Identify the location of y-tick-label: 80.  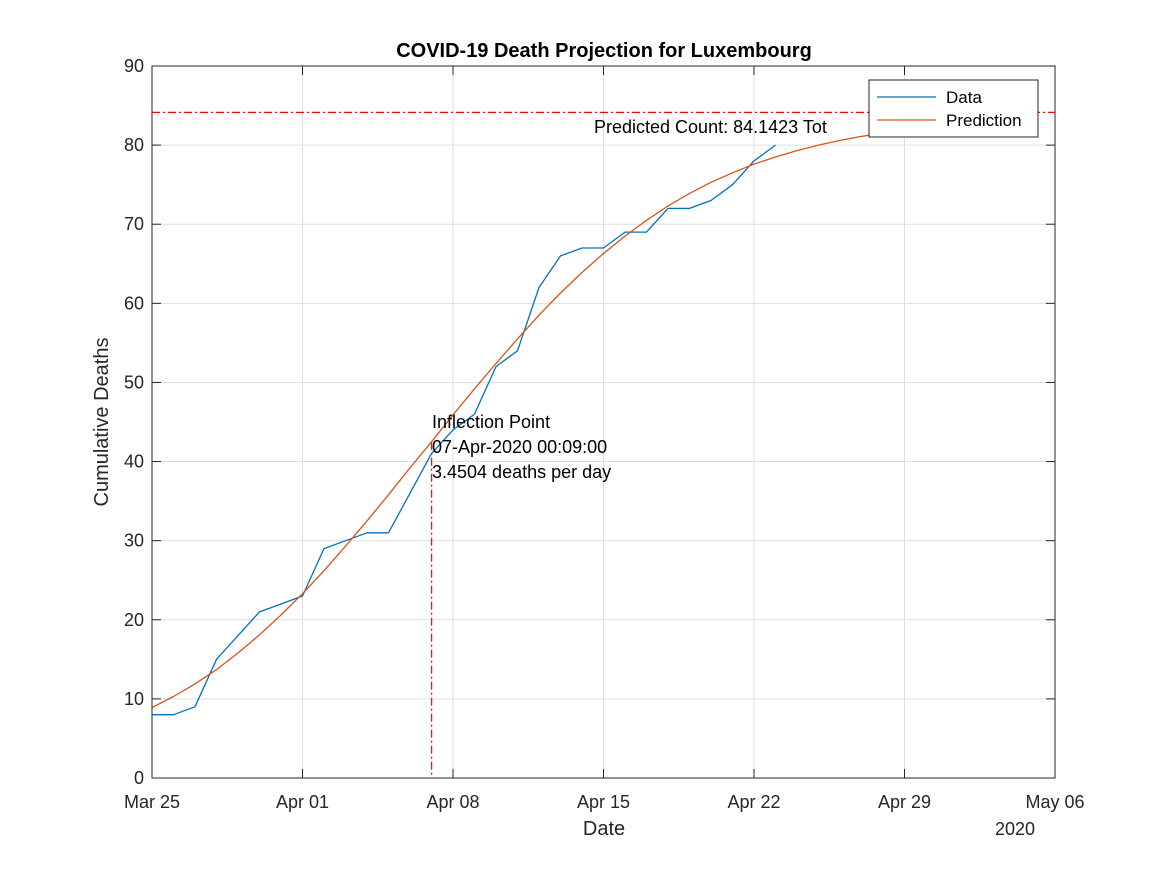
(134, 145).